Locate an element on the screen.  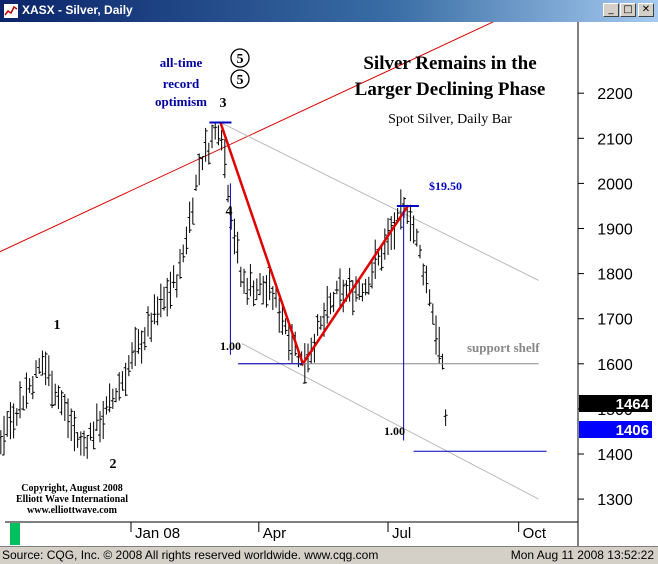
y-tick-label: 1700 is located at coordinates (615, 320).